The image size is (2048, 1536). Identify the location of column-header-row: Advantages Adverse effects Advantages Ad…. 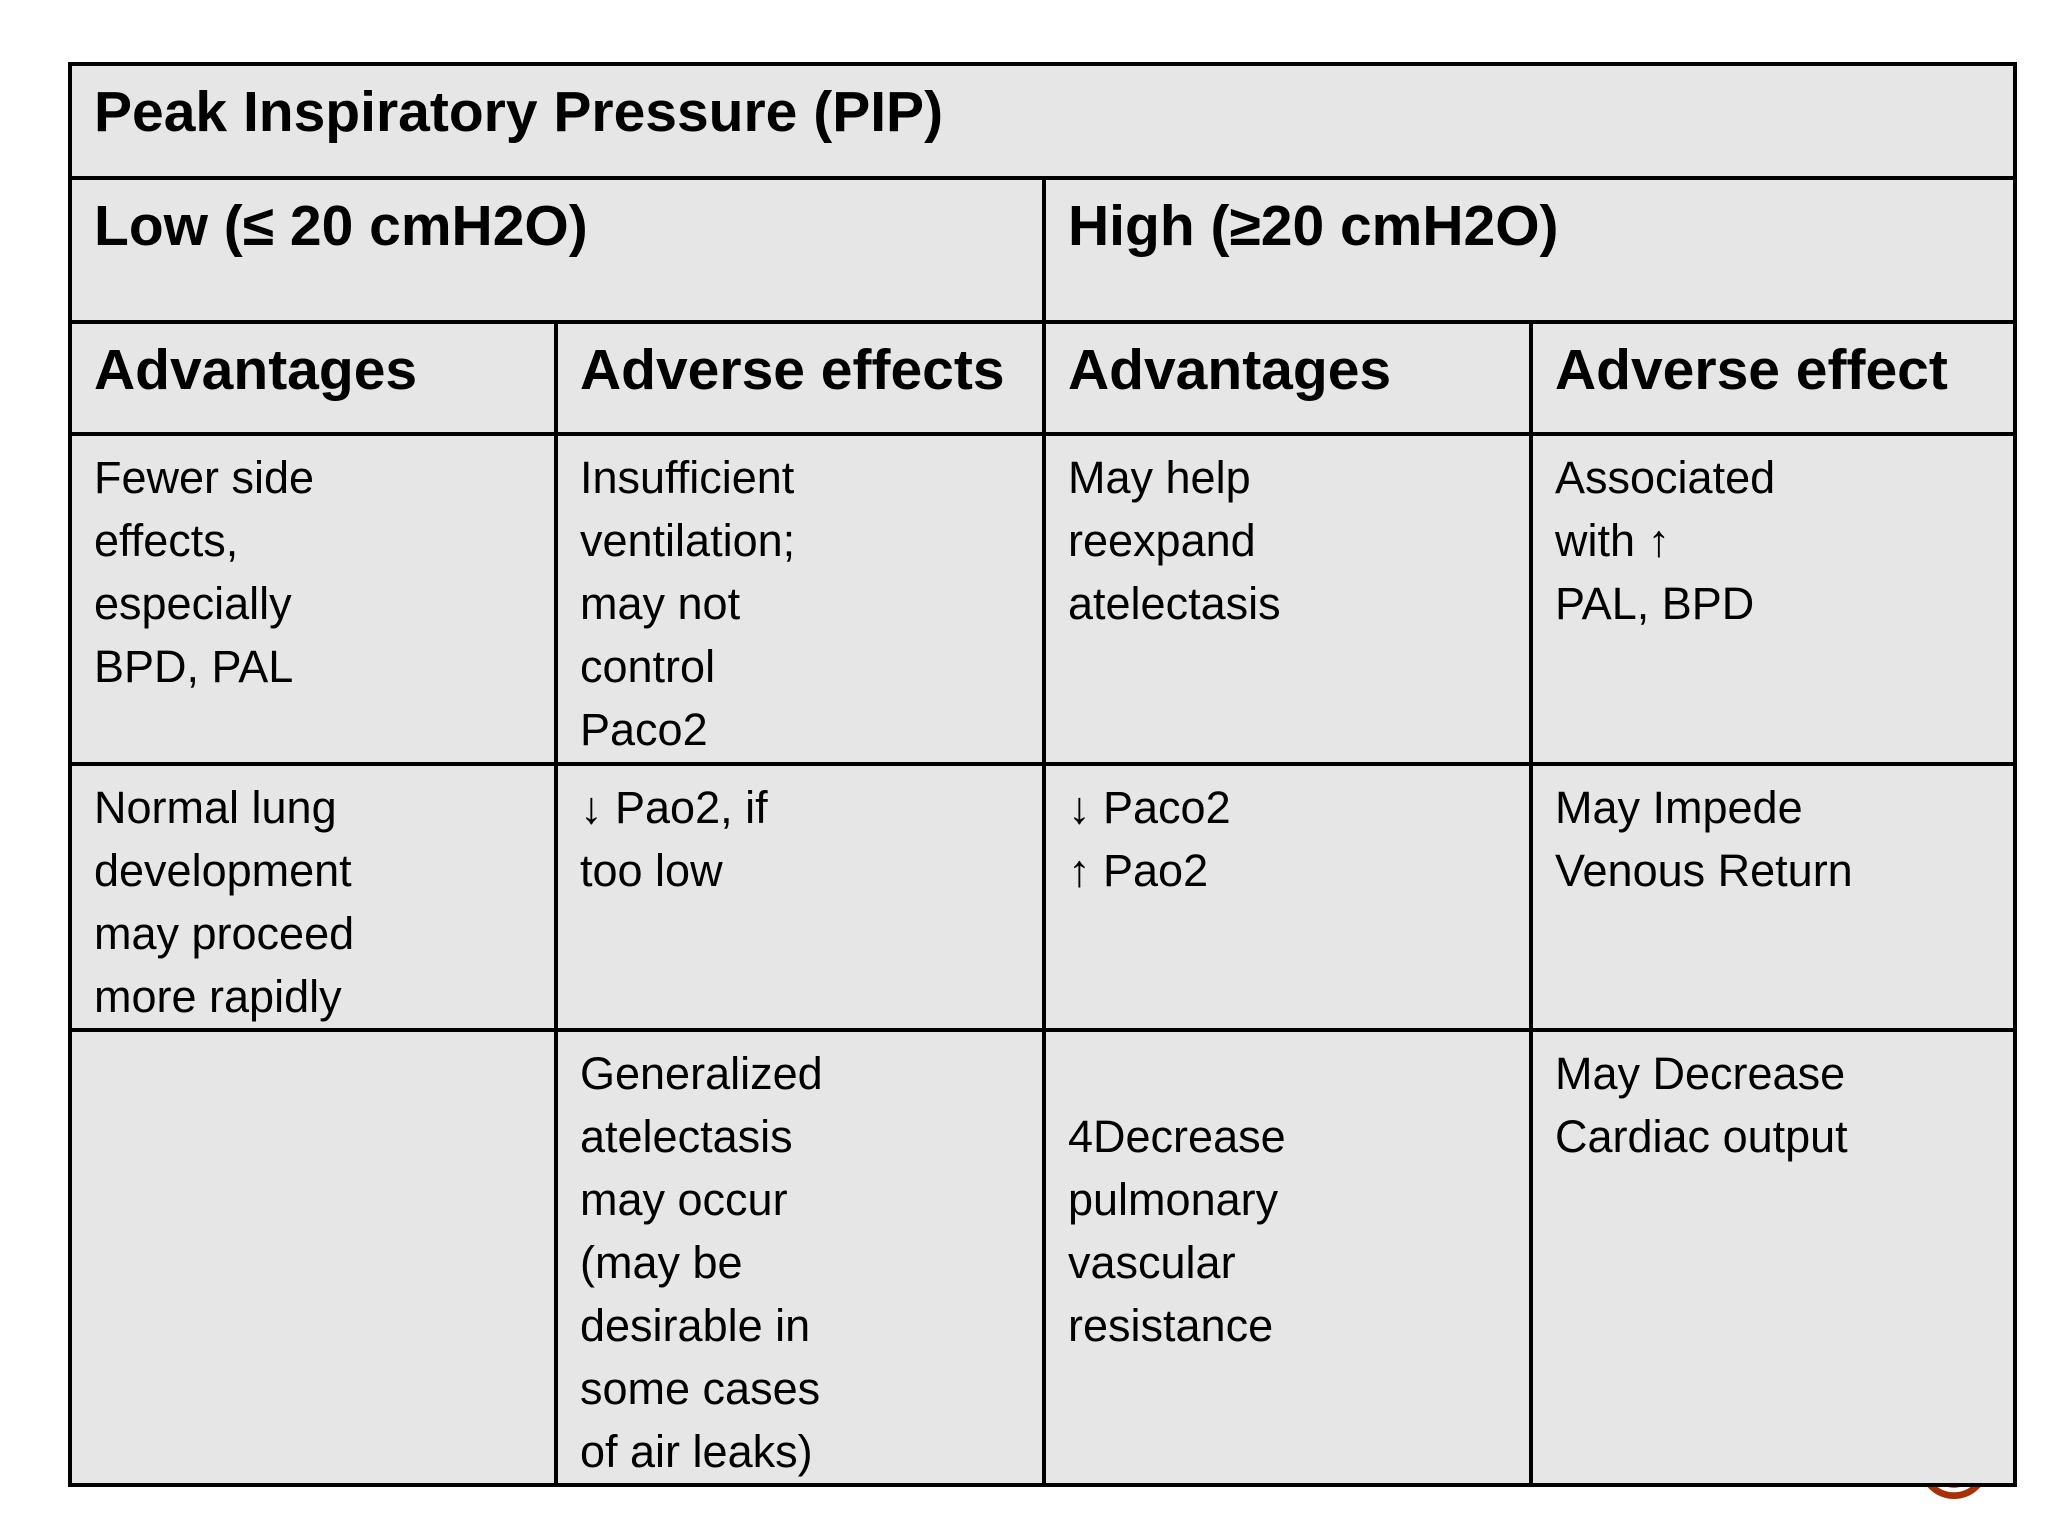
(1043, 378).